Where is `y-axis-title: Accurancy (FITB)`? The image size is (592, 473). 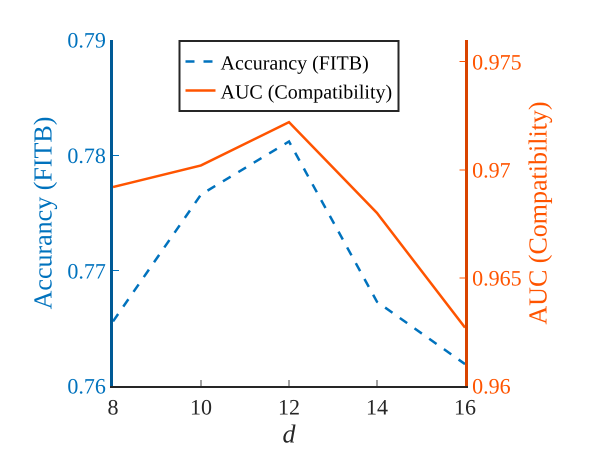
y-axis-title: Accurancy (FITB) is located at coordinates (43, 213).